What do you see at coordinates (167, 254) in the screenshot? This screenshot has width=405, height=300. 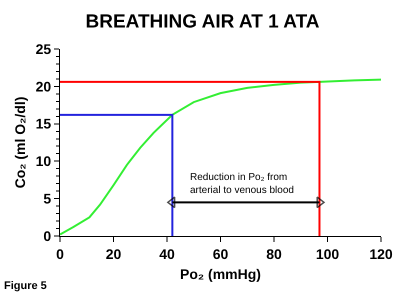 I see `x-tick-label: 40` at bounding box center [167, 254].